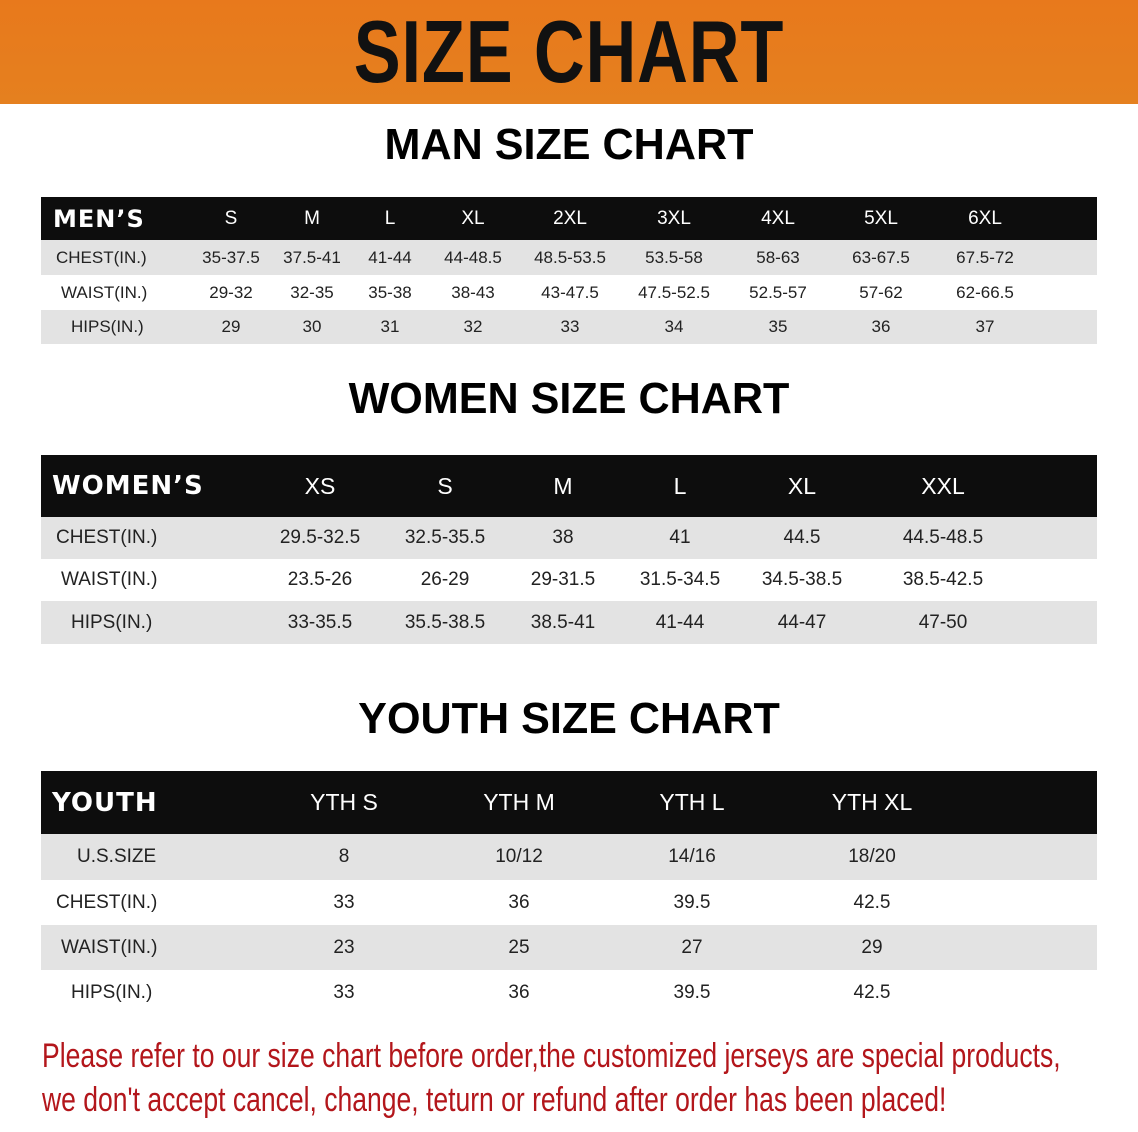  Describe the element at coordinates (312, 292) in the screenshot. I see `table-cell: 32-35` at that location.